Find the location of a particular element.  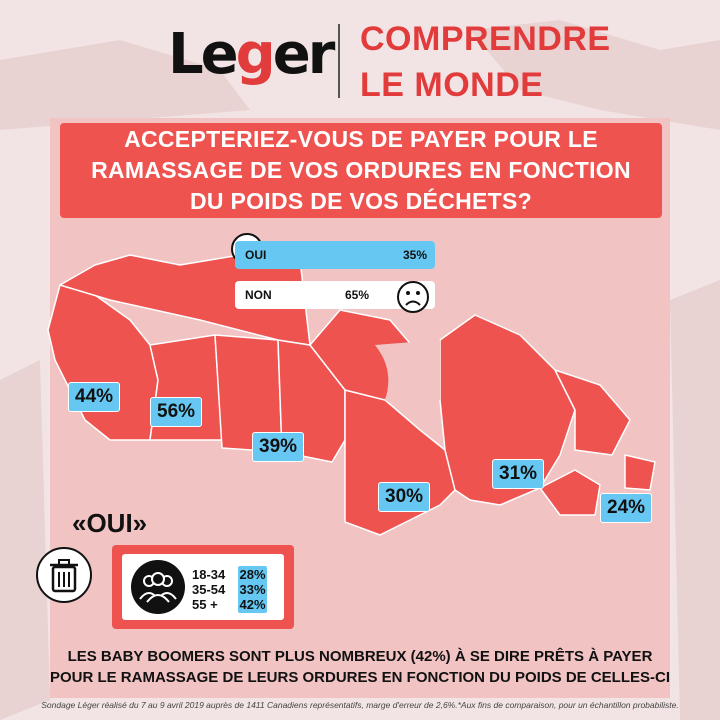

tagline-line-1: COMPRENDRE is located at coordinates (485, 39).